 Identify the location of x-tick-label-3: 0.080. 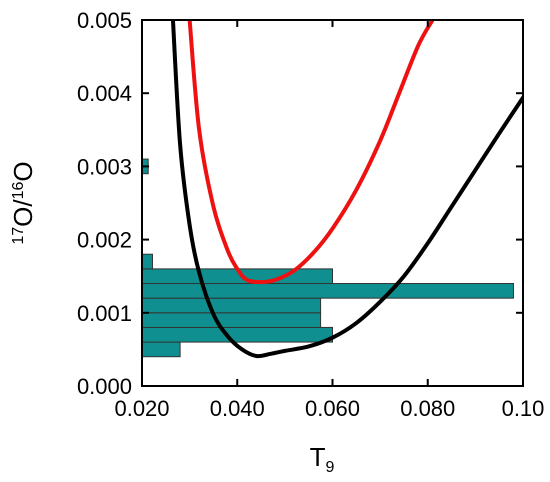
(427, 408).